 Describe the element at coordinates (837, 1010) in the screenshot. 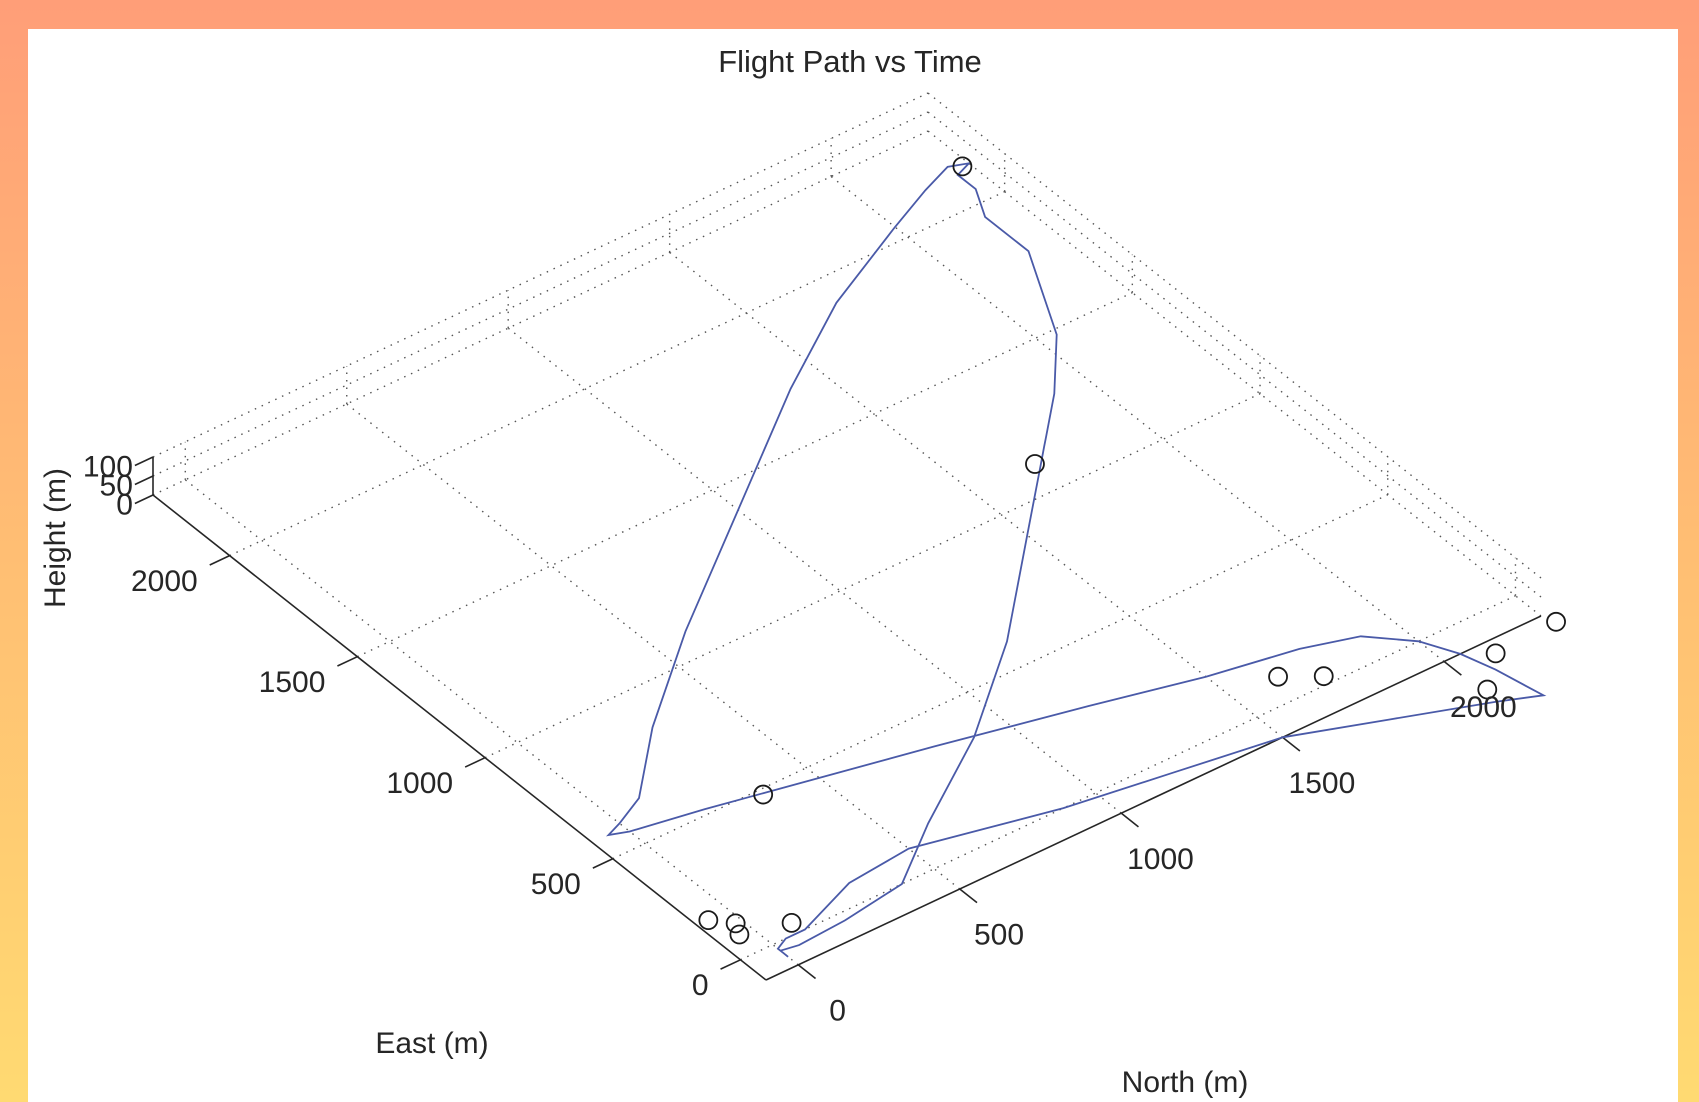

I see `x-tick-label: 0` at that location.